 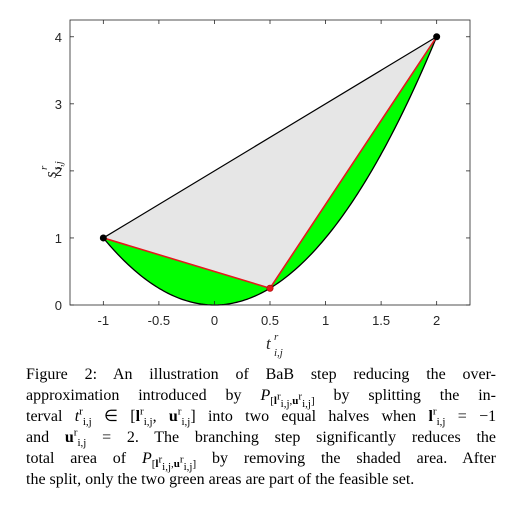 I want to click on y-tick-label: 0, so click(x=58, y=305).